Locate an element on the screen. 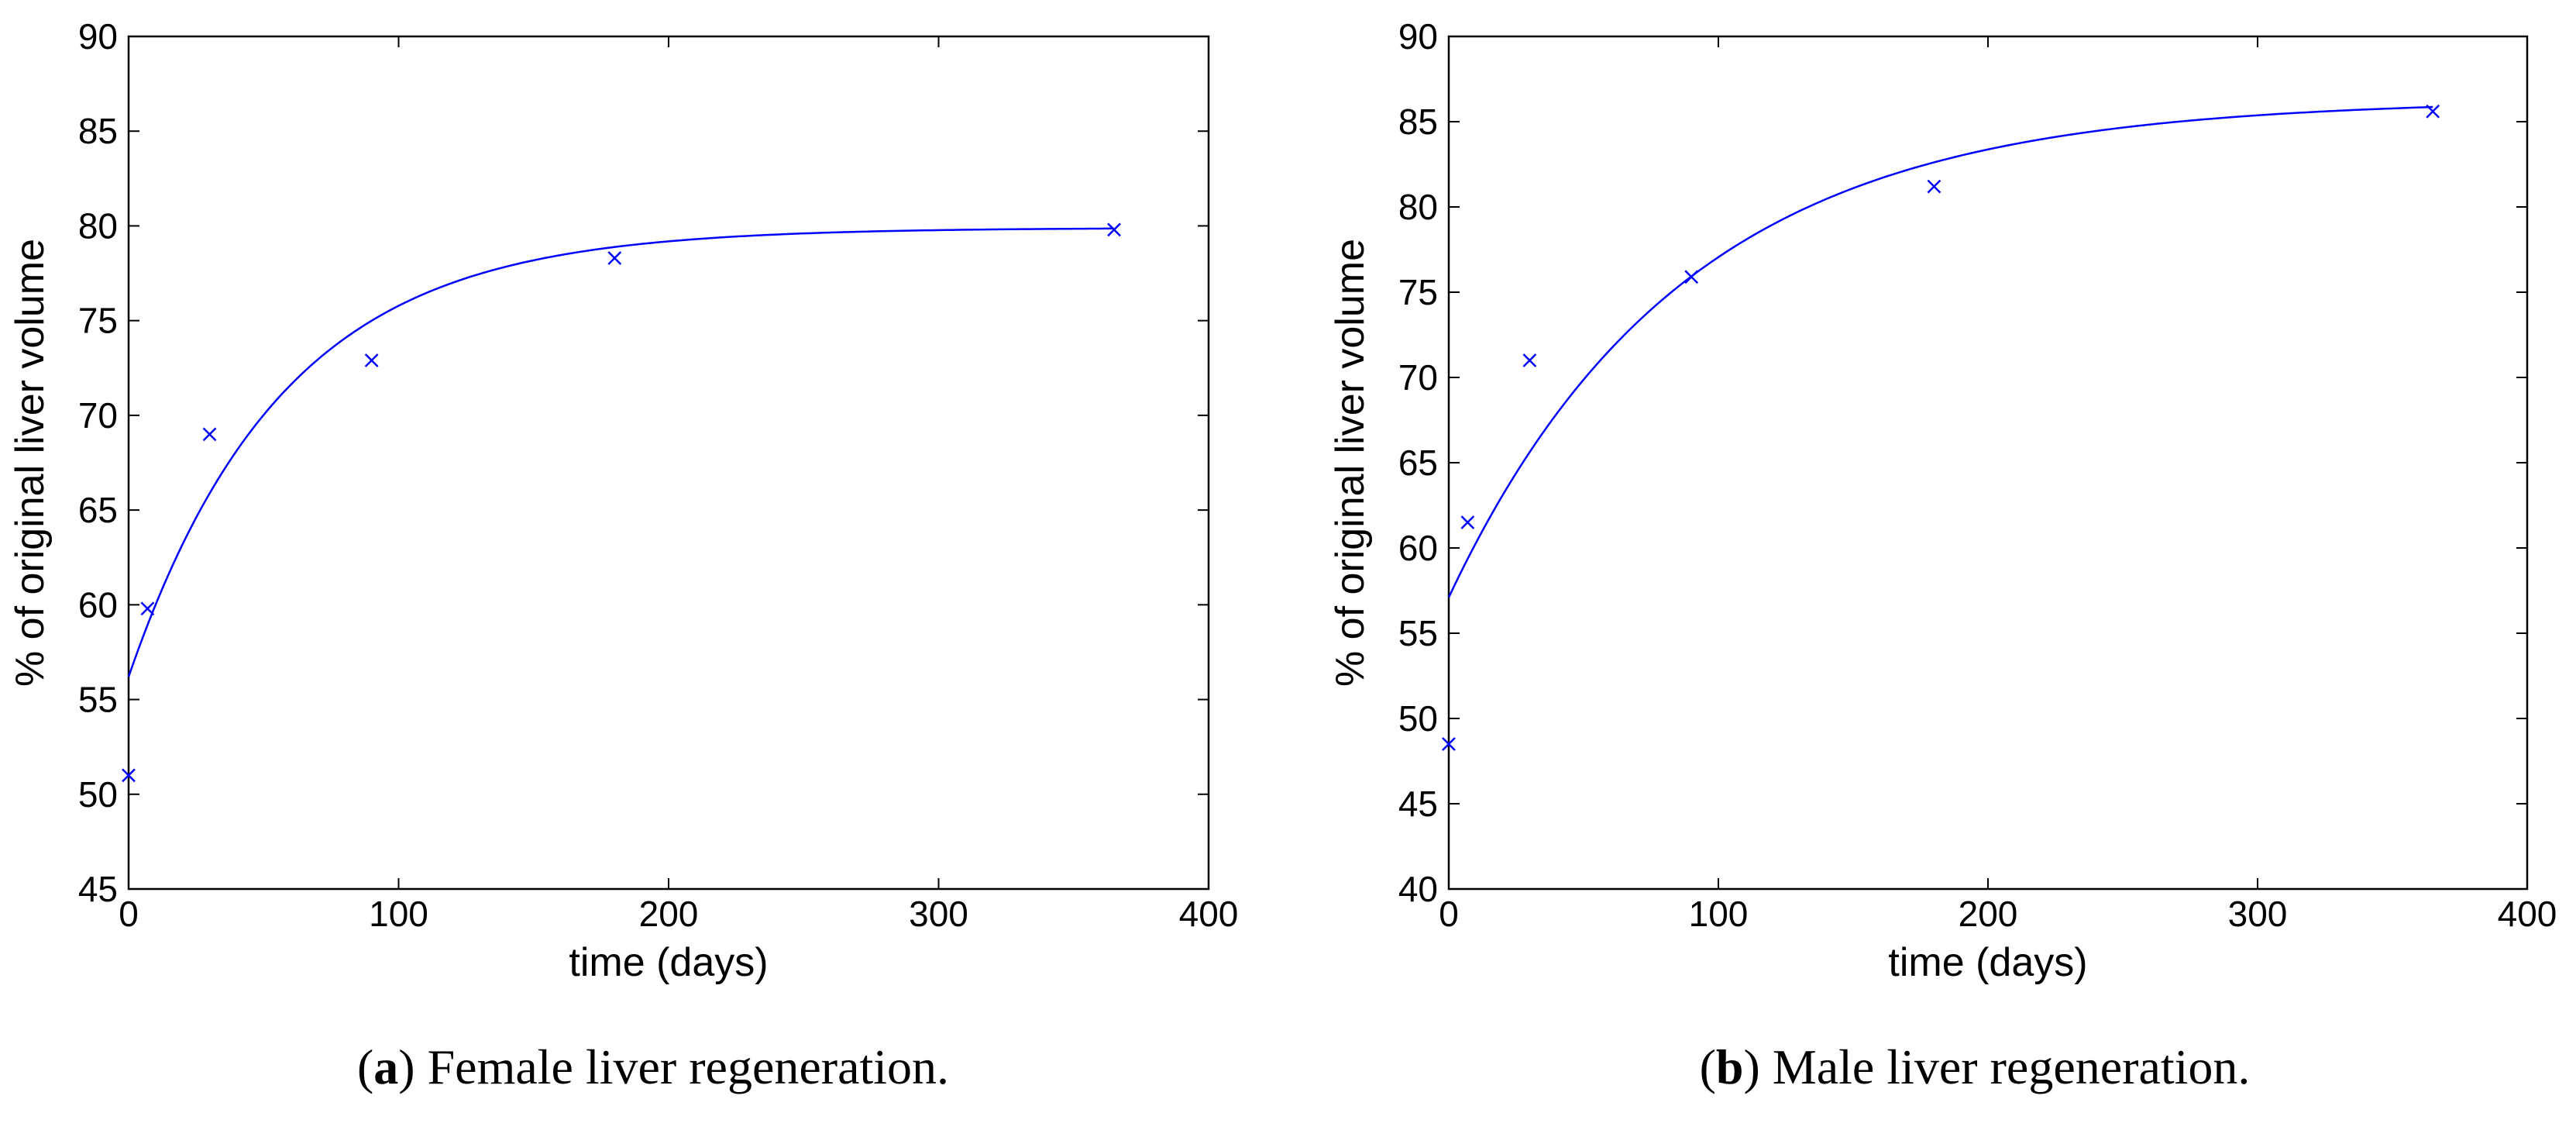  y-tick-label: 40 is located at coordinates (1418, 889).